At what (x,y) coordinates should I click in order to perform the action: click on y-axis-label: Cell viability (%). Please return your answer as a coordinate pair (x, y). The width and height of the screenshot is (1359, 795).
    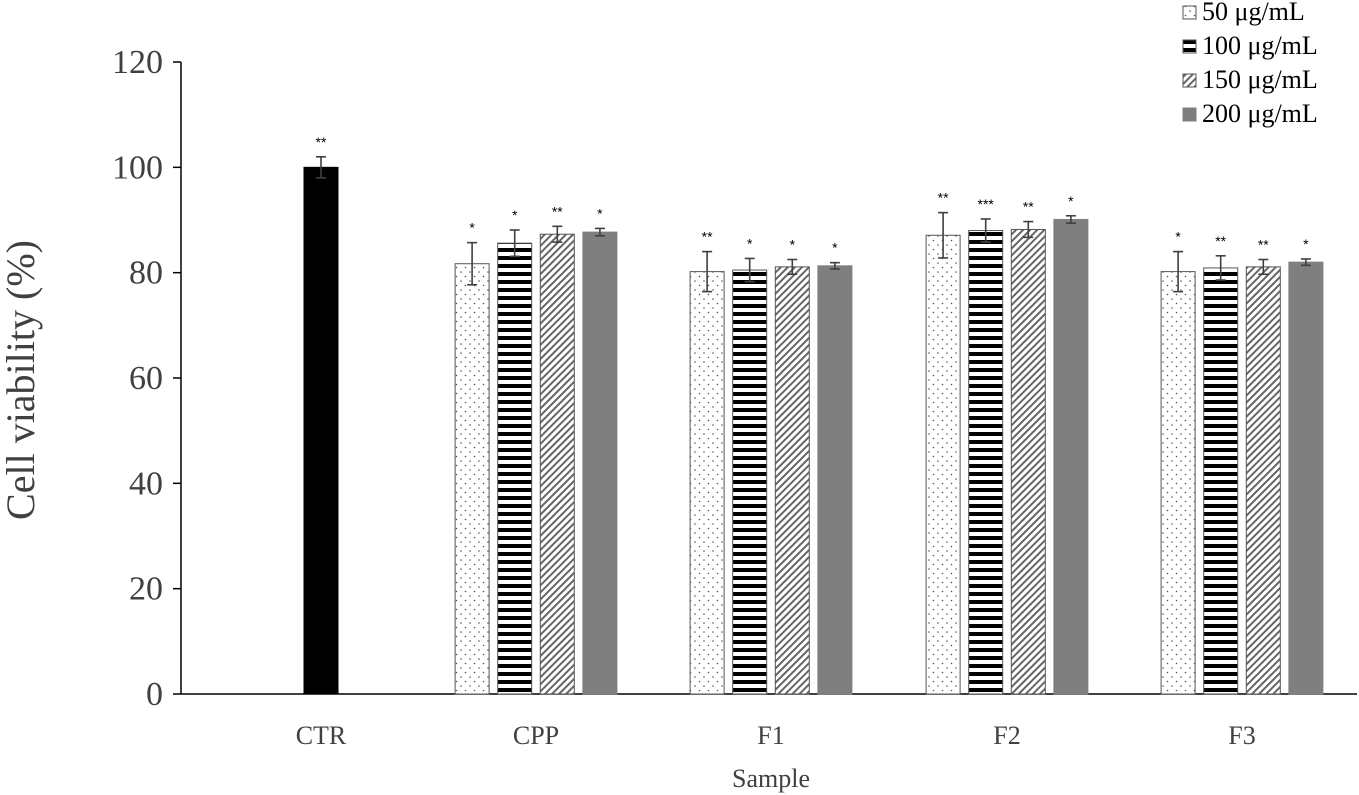
    Looking at the image, I should click on (21, 380).